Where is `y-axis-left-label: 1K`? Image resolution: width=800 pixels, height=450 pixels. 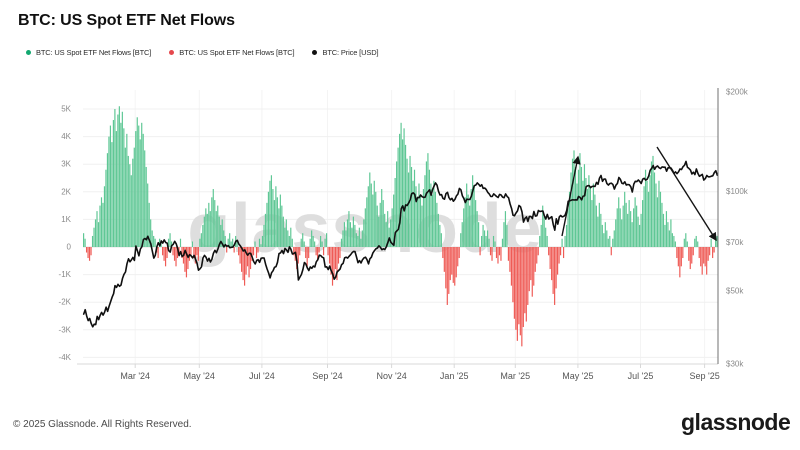 y-axis-left-label: 1K is located at coordinates (66, 219).